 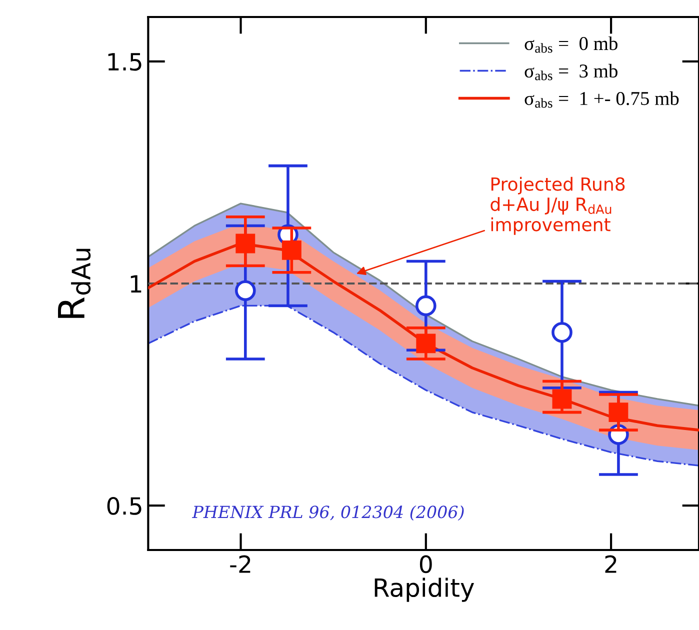 What do you see at coordinates (74, 283) in the screenshot?
I see `y-axis-title: R$_{dAu}$` at bounding box center [74, 283].